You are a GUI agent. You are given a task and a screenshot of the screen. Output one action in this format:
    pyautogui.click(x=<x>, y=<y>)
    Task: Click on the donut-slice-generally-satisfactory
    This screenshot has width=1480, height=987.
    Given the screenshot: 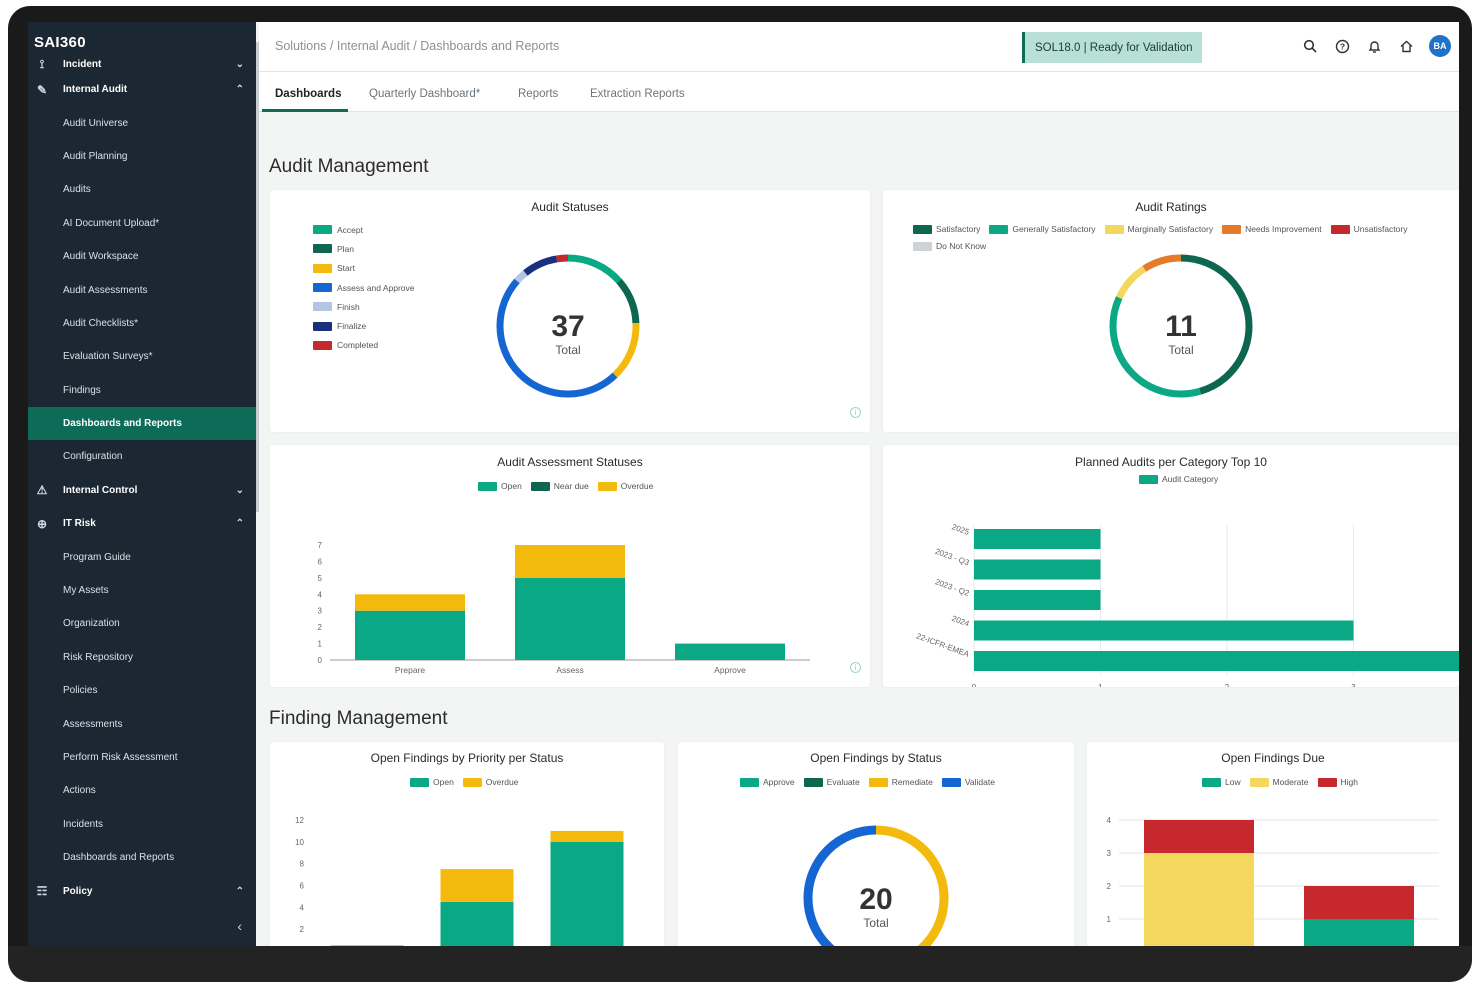 What is the action you would take?
    pyautogui.click(x=1181, y=326)
    